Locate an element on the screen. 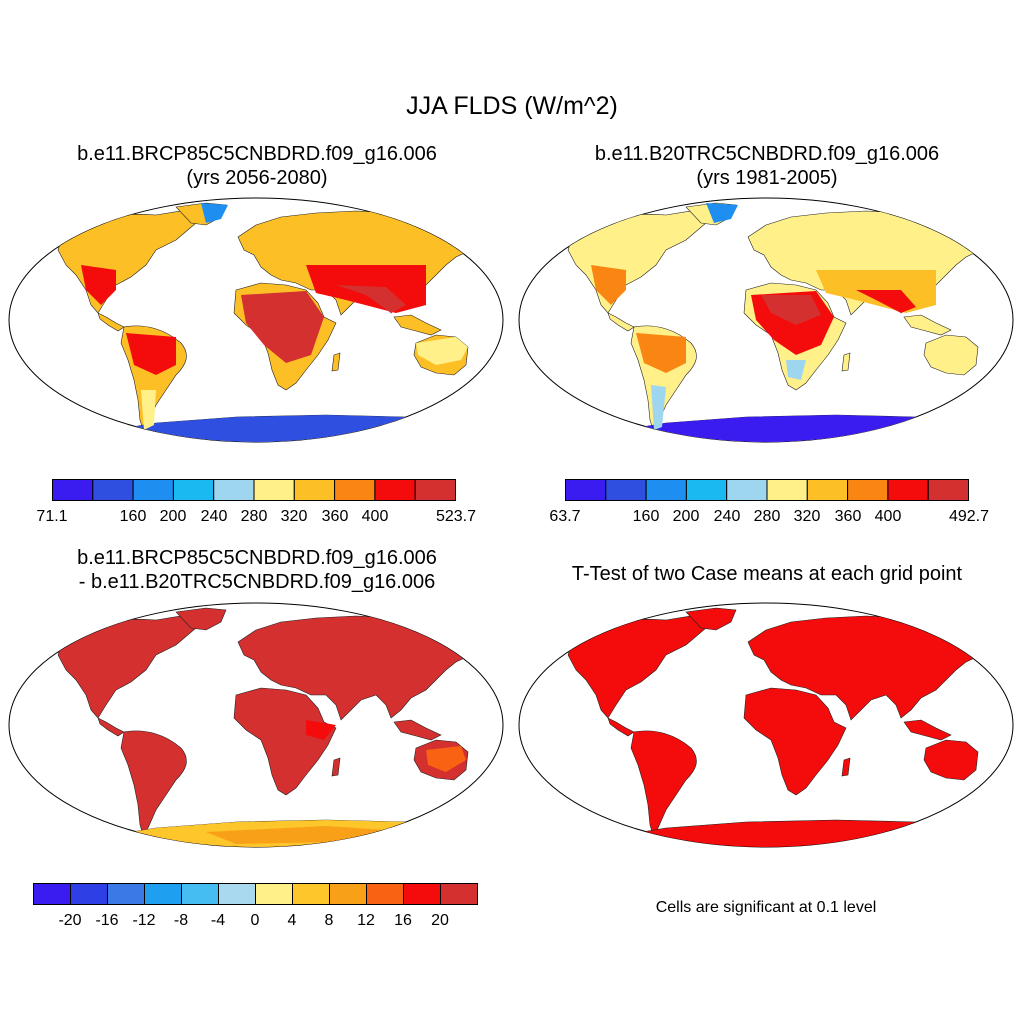 This screenshot has width=1024, height=1024. historical-colorbar-labels: 63.7 160 200 240 280 320 360 400 492.7 is located at coordinates (769, 518).